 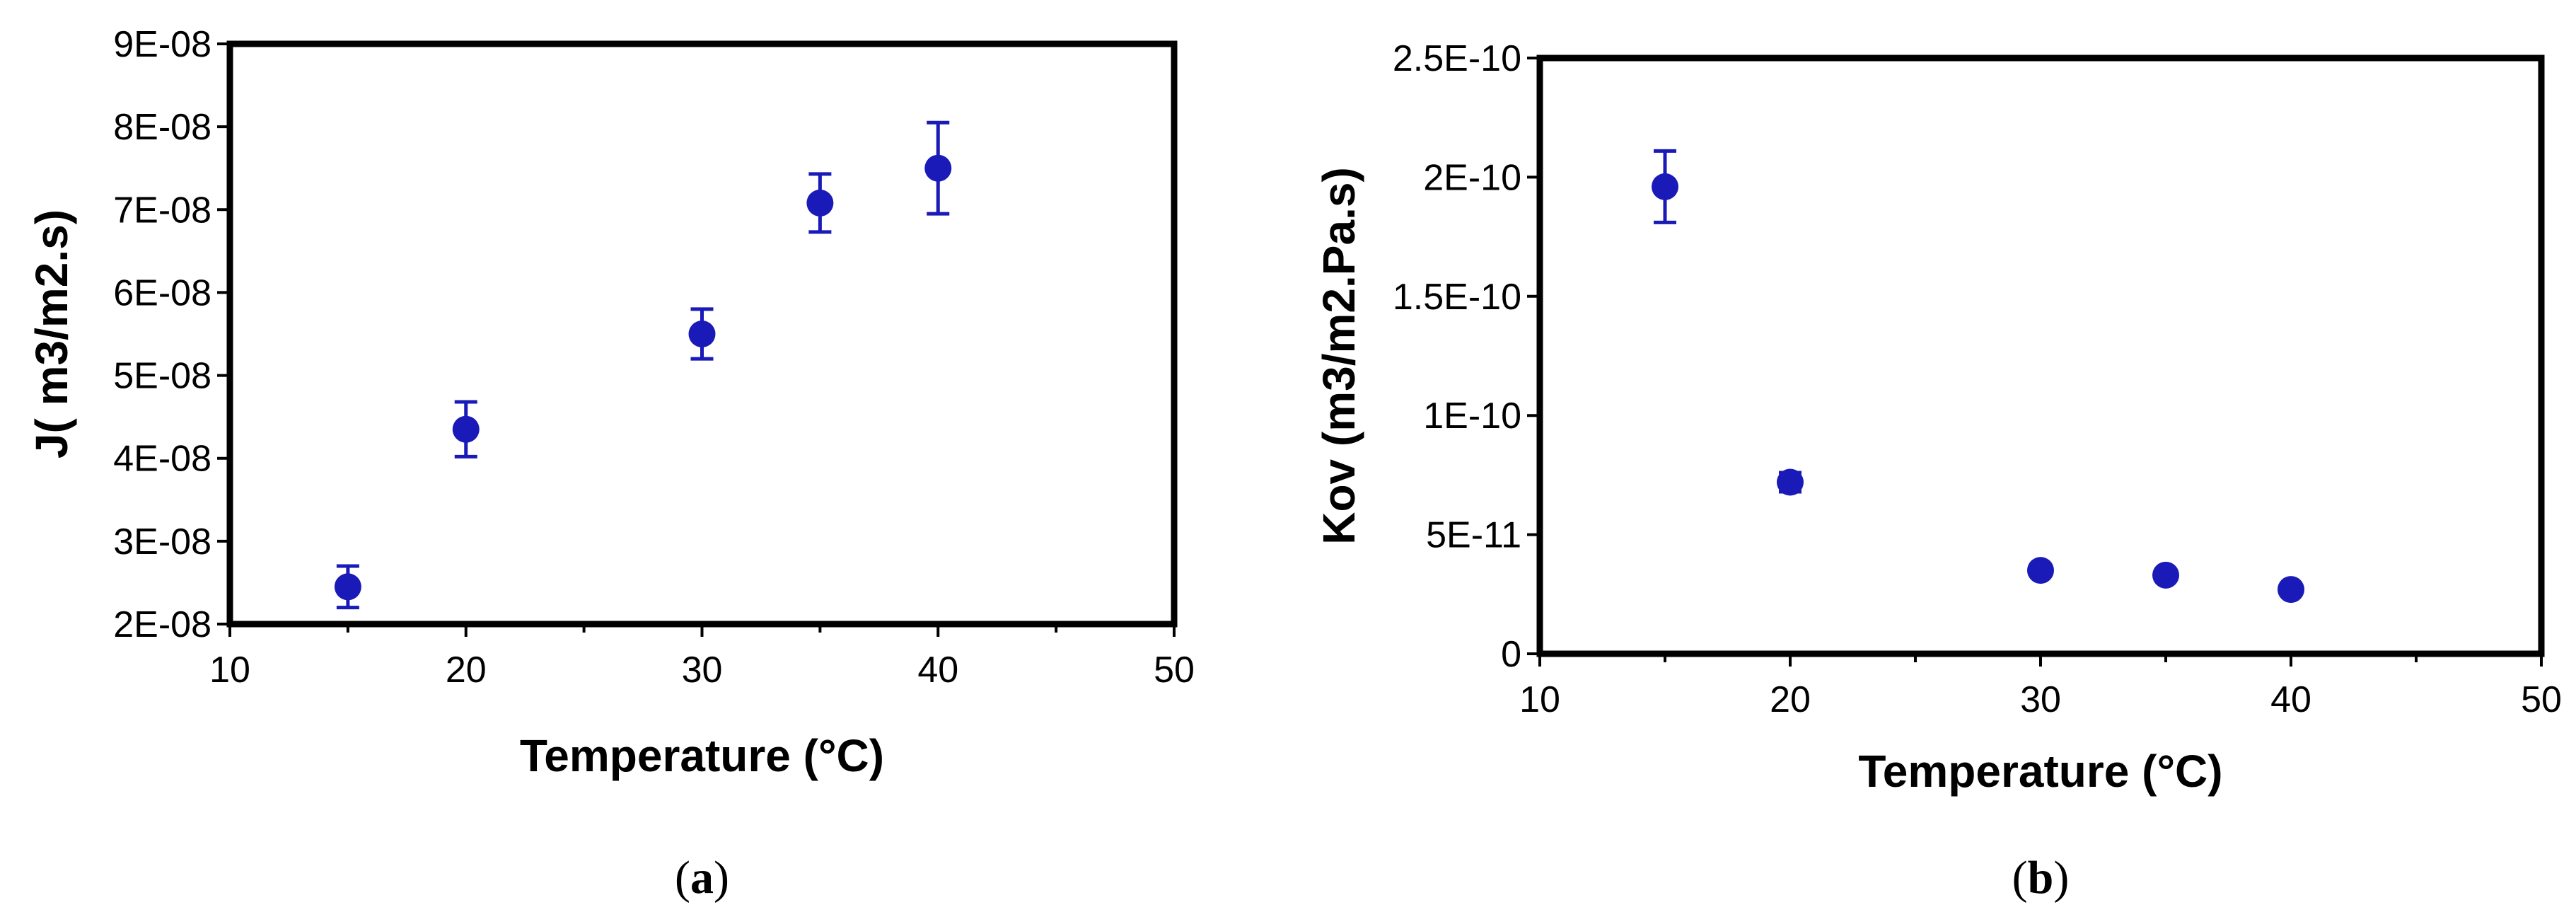 I want to click on y-tick-label: 6E-08, so click(x=162, y=292).